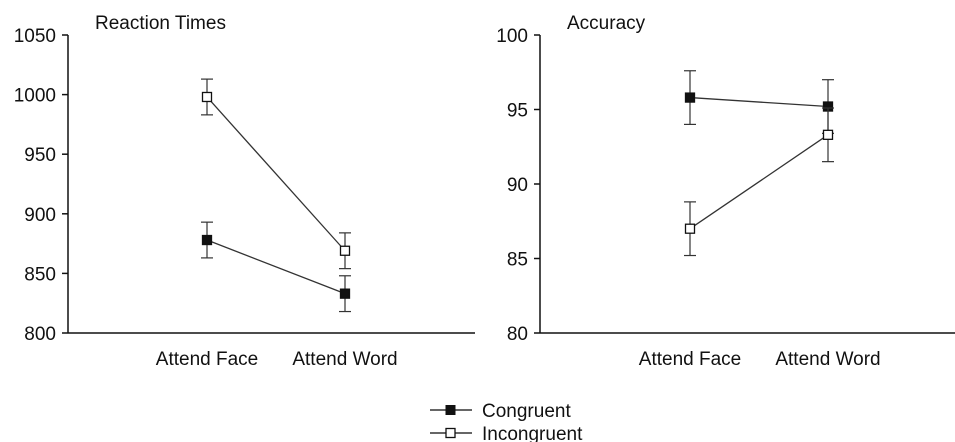 The height and width of the screenshot is (442, 955). I want to click on y-tick-label: 90, so click(517, 185).